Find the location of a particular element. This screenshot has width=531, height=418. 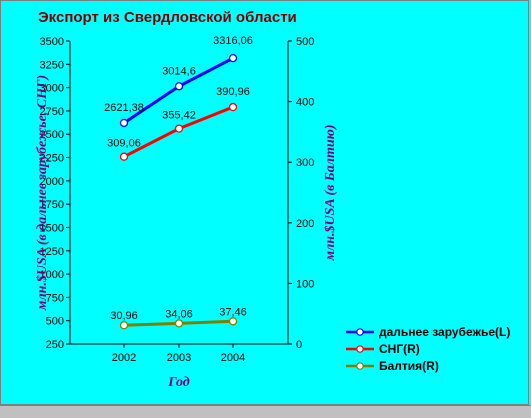

right-tick-label: 0 is located at coordinates (299, 345).